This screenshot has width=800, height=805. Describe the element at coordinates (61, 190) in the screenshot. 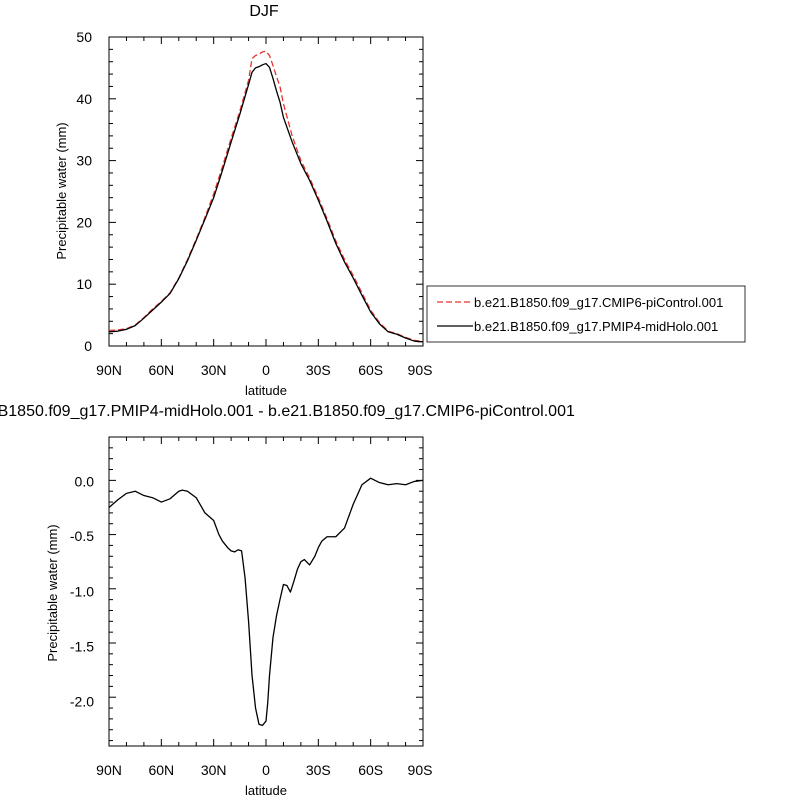

I see `top-y-axis-label: Precipitable water (mm)` at that location.